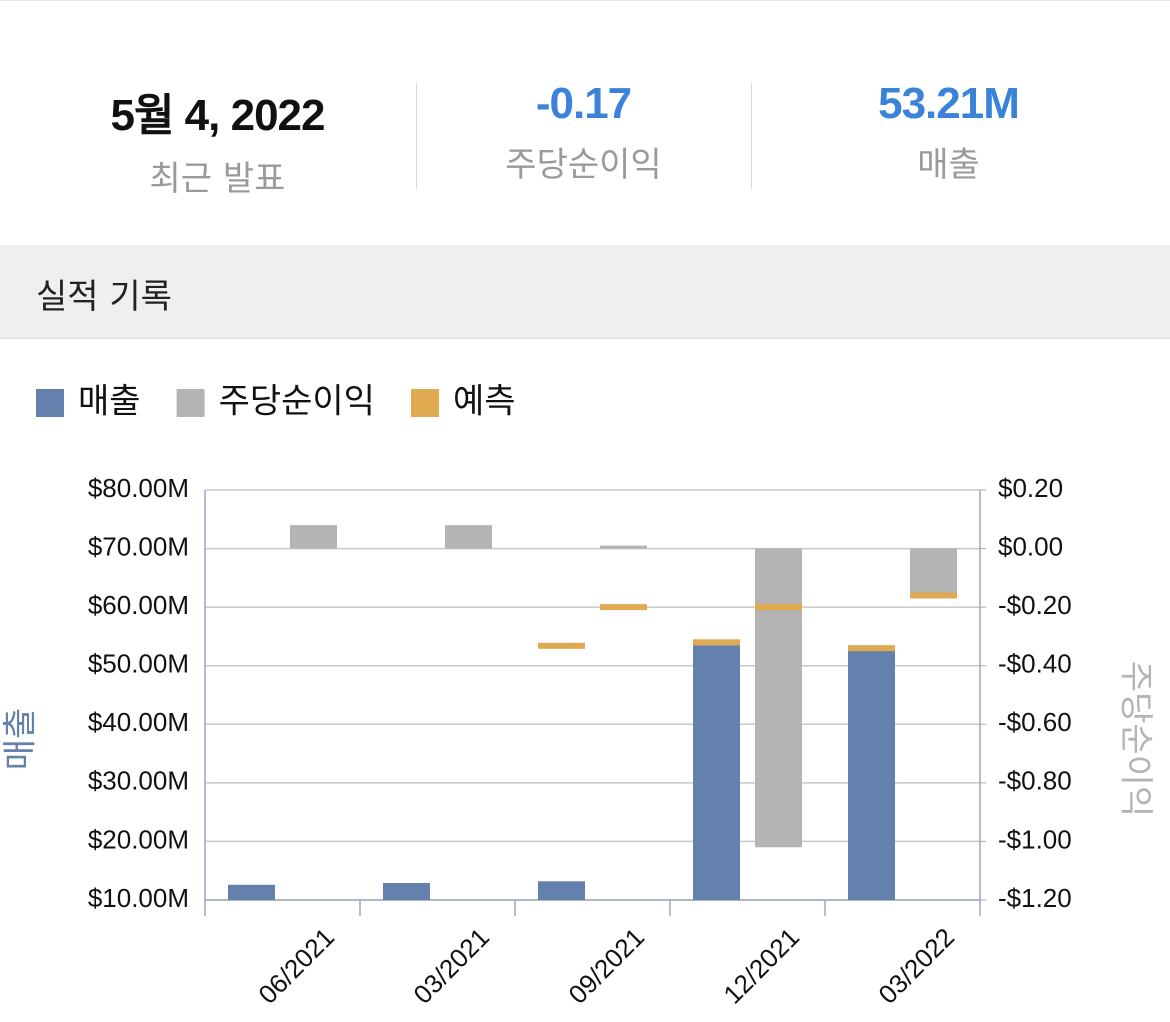 This screenshot has height=1022, width=1170. What do you see at coordinates (138, 781) in the screenshot?
I see `y-tick-label: $30.00M` at bounding box center [138, 781].